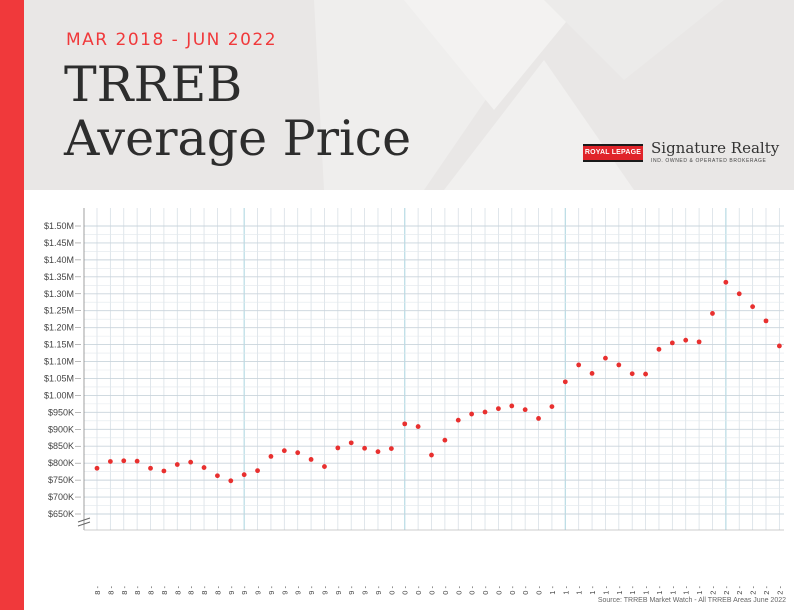 The image size is (794, 610). I want to click on x-tick-label: MAR'18 -, so click(97, 590).